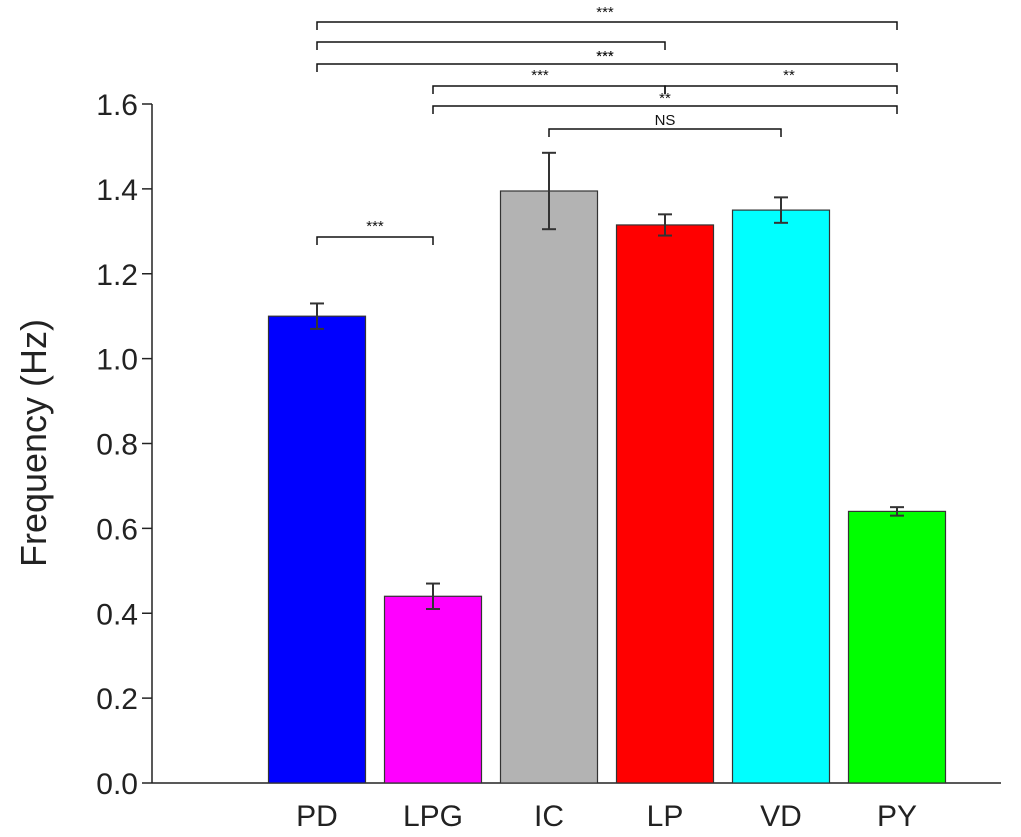  What do you see at coordinates (781, 496) in the screenshot?
I see `bar-vd` at bounding box center [781, 496].